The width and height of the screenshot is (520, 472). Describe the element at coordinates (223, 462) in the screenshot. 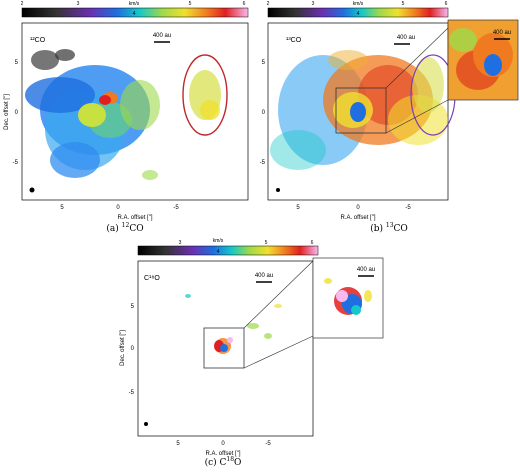

I see `caption-c: (c) C18O` at that location.